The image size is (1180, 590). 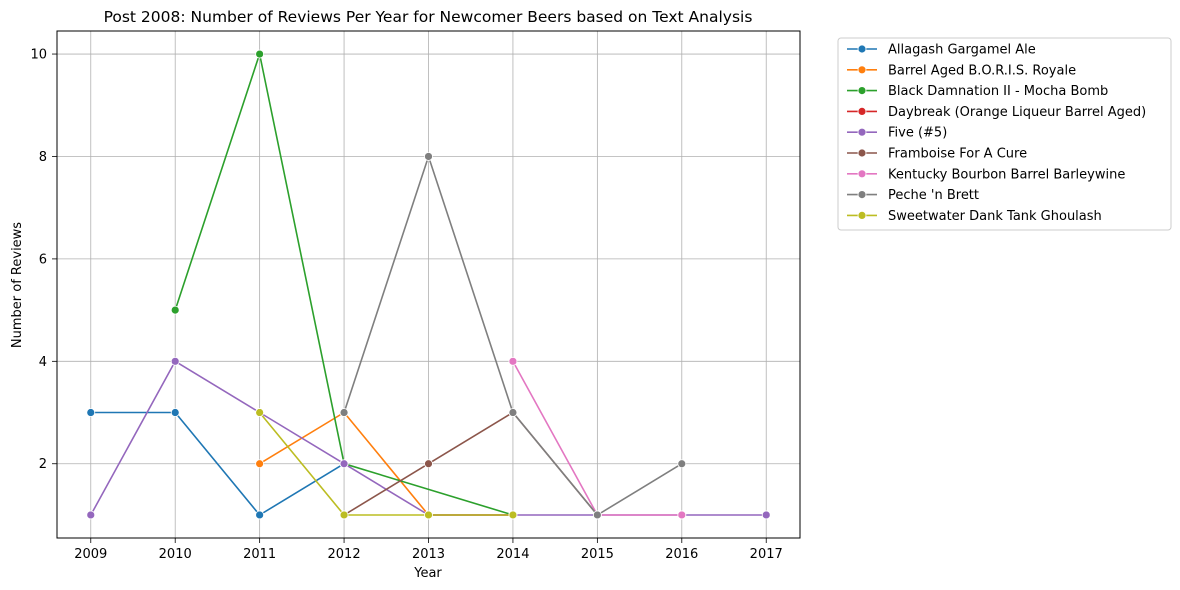 I want to click on legend-frame, so click(x=1004, y=134).